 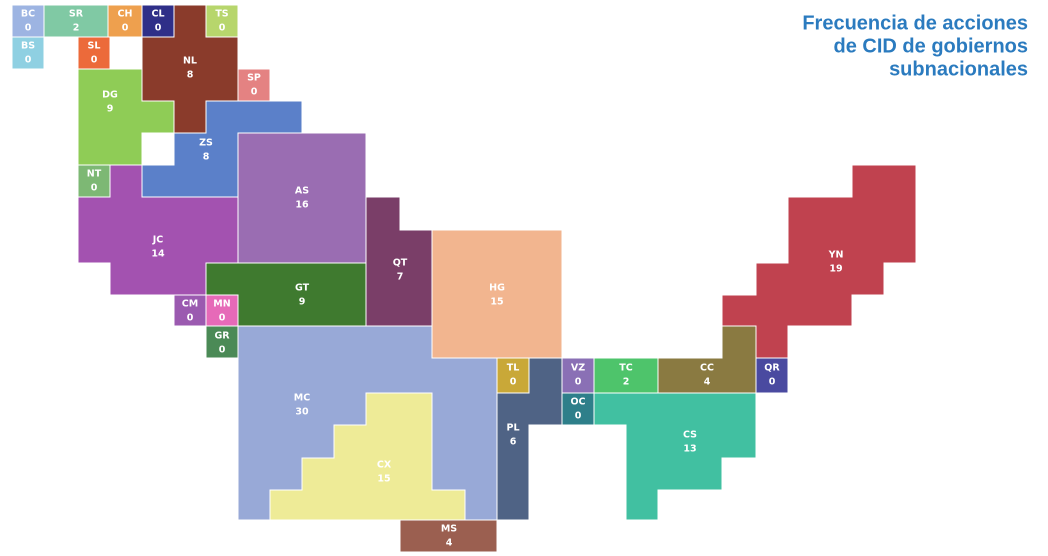 What do you see at coordinates (110, 95) in the screenshot?
I see `region-code: DG` at bounding box center [110, 95].